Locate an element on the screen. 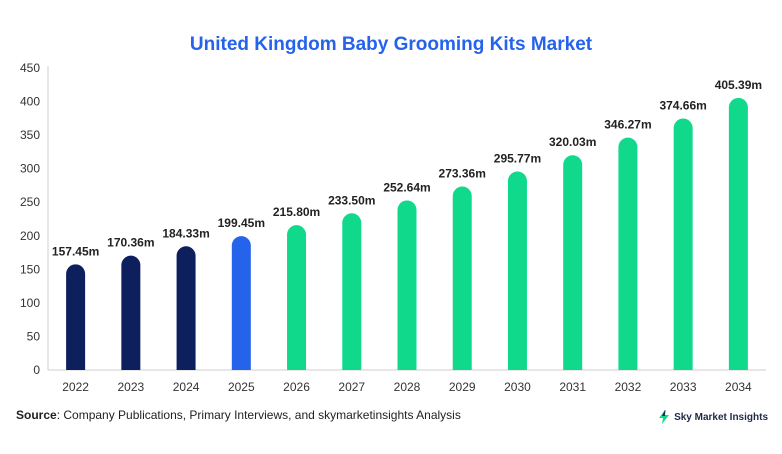 This screenshot has width=782, height=454. x-tick-label: 2027 is located at coordinates (351, 387).